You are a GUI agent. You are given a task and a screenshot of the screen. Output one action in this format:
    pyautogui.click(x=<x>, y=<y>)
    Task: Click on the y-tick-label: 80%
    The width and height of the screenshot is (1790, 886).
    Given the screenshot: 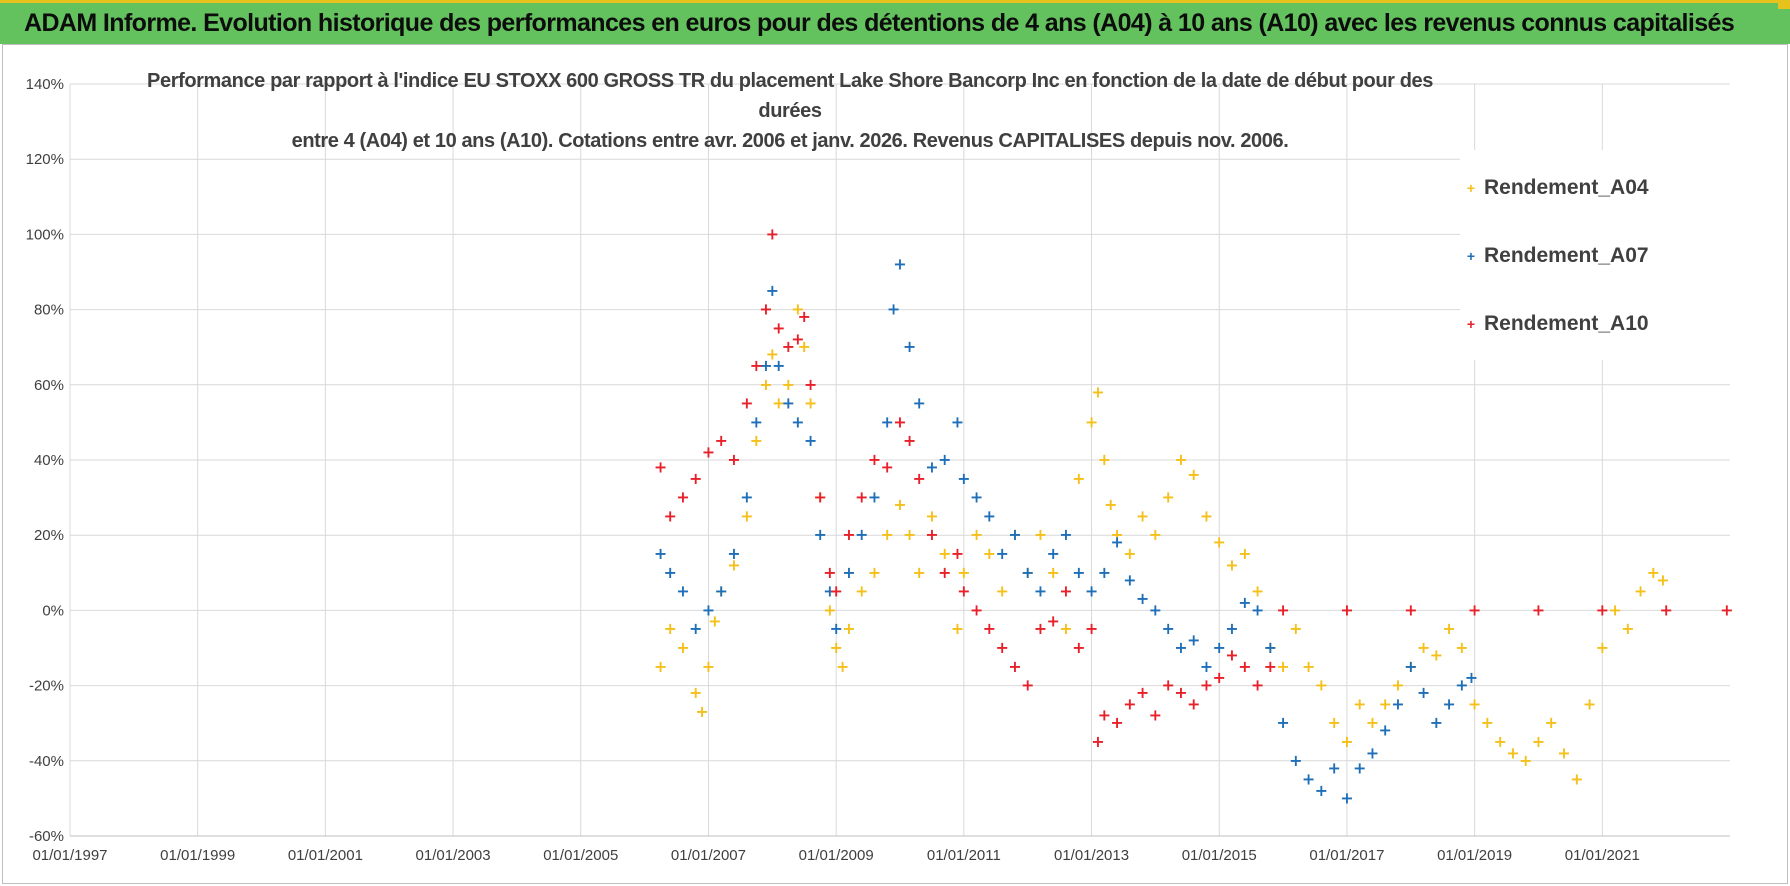 What is the action you would take?
    pyautogui.click(x=49, y=310)
    